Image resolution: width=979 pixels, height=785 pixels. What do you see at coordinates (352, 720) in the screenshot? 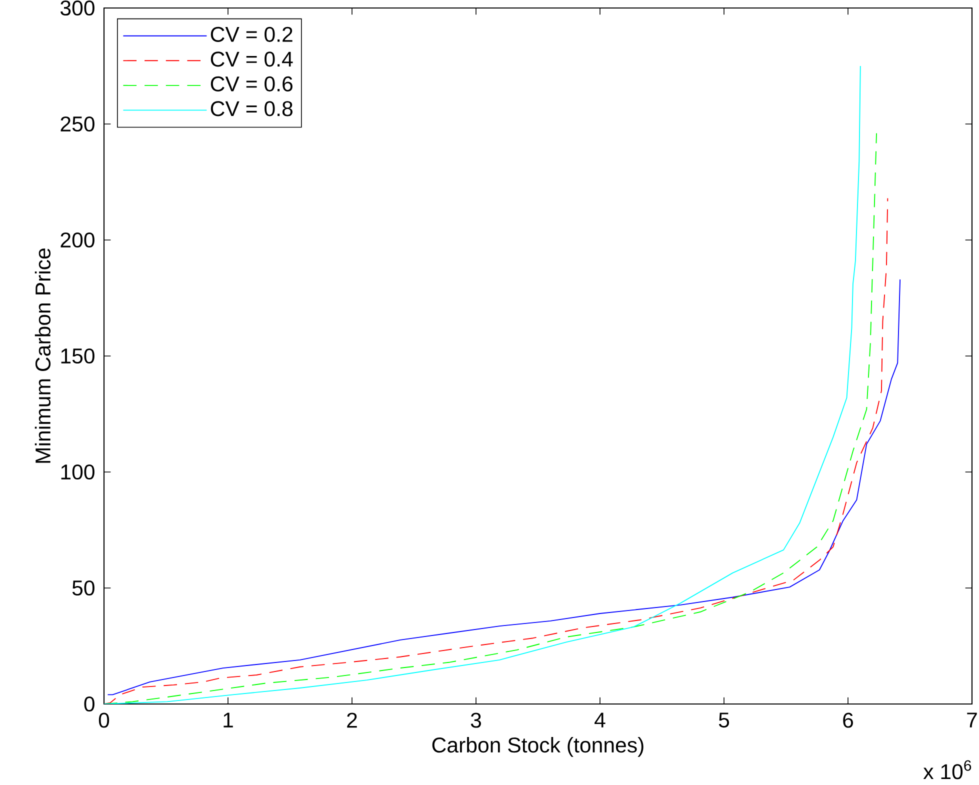
I see `x-tick-label: 2` at bounding box center [352, 720].